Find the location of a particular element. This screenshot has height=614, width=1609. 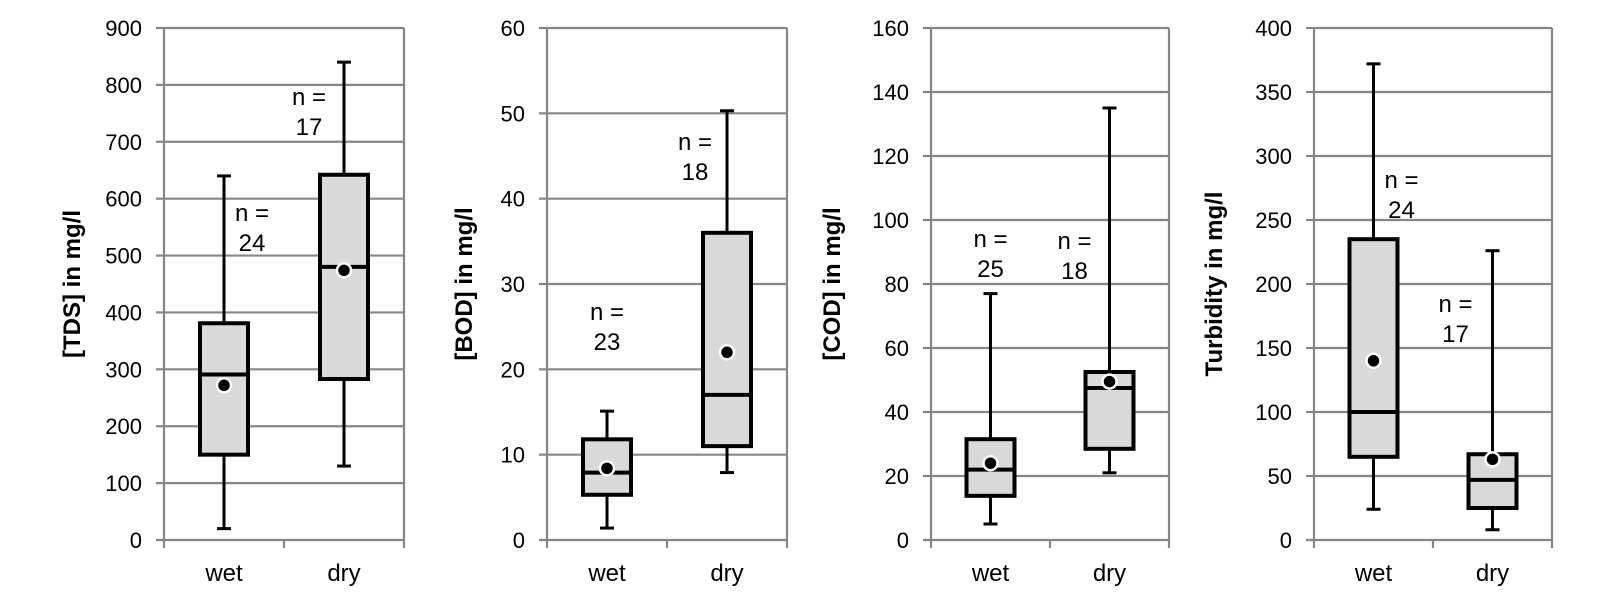

y-tick-label: 160 is located at coordinates (890, 28).